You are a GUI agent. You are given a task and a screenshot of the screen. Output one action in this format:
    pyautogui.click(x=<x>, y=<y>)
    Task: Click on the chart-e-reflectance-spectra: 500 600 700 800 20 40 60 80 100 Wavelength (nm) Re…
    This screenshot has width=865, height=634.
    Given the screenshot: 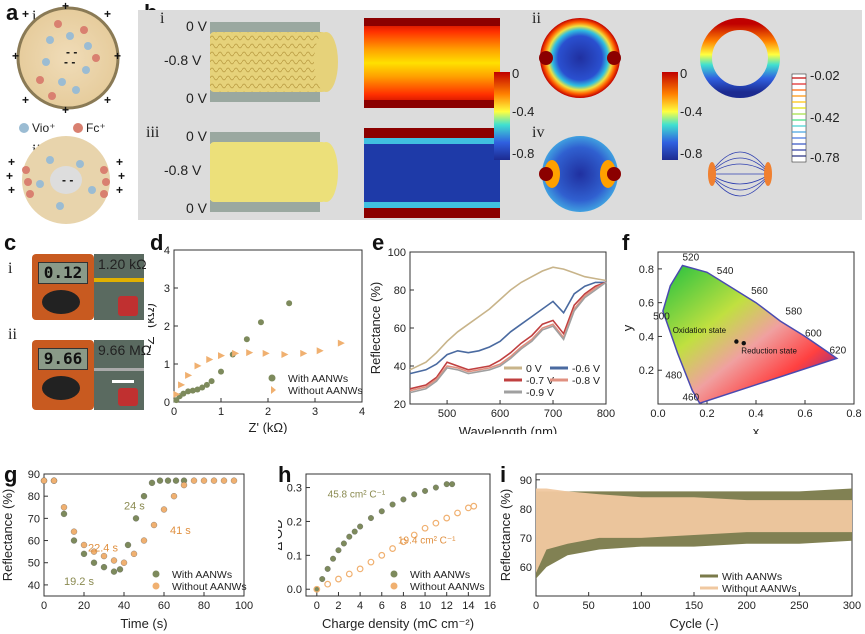 What is the action you would take?
    pyautogui.click(x=492, y=340)
    